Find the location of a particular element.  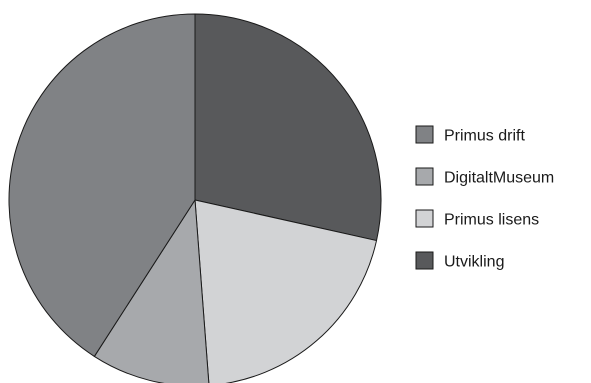

legend-swatch-digitaltmuseum is located at coordinates (424, 176).